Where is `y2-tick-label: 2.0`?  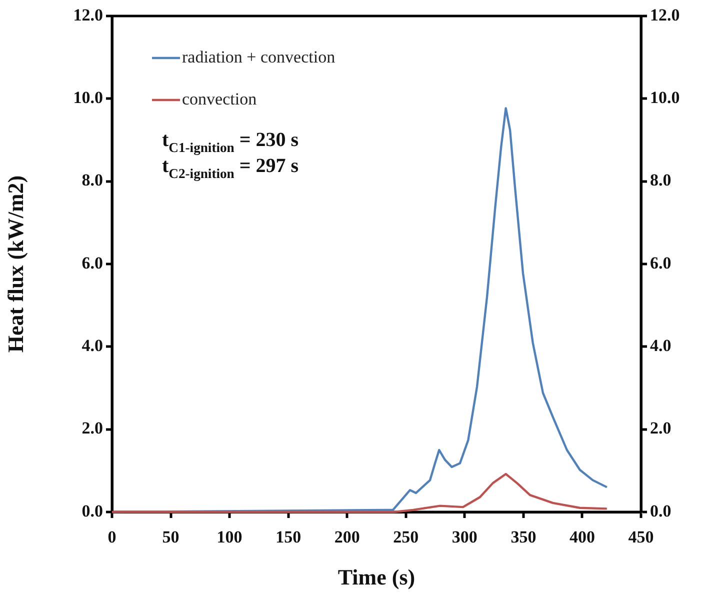
y2-tick-label: 2.0 is located at coordinates (661, 428).